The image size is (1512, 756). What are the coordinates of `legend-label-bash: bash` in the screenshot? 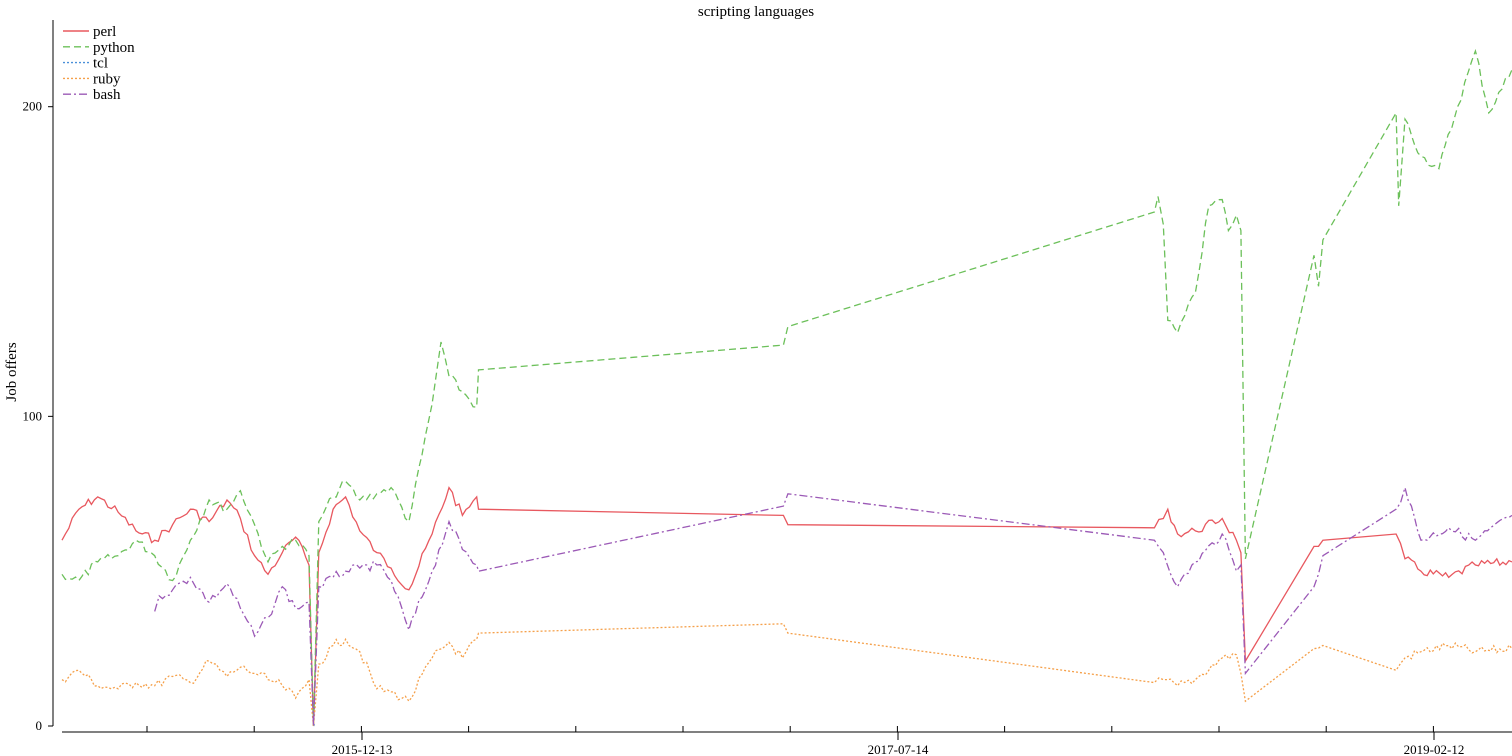 It's located at (107, 95).